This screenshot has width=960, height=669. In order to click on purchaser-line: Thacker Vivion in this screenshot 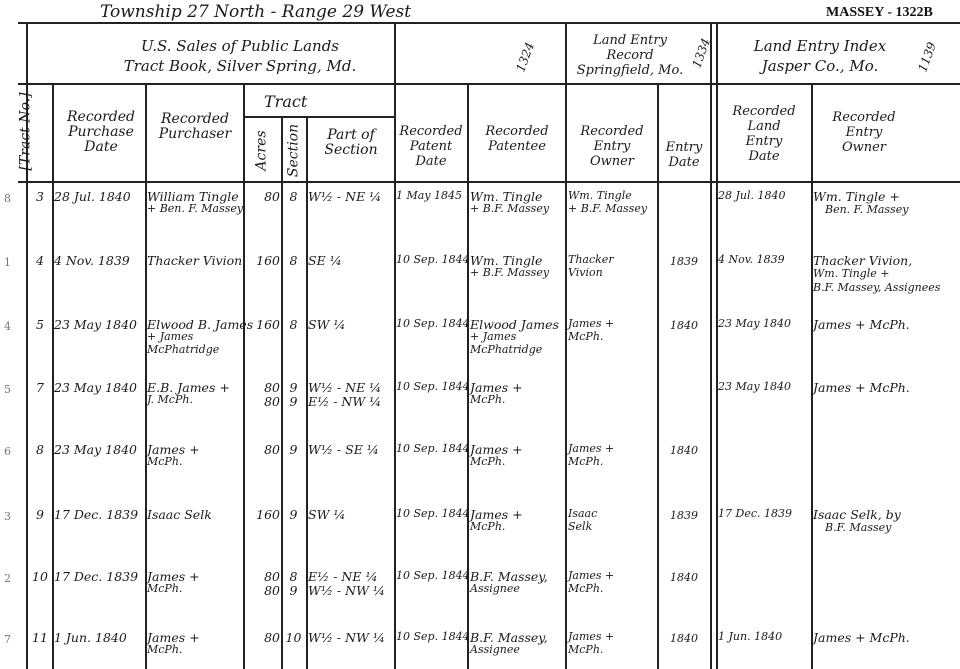, I will do `click(195, 260)`.